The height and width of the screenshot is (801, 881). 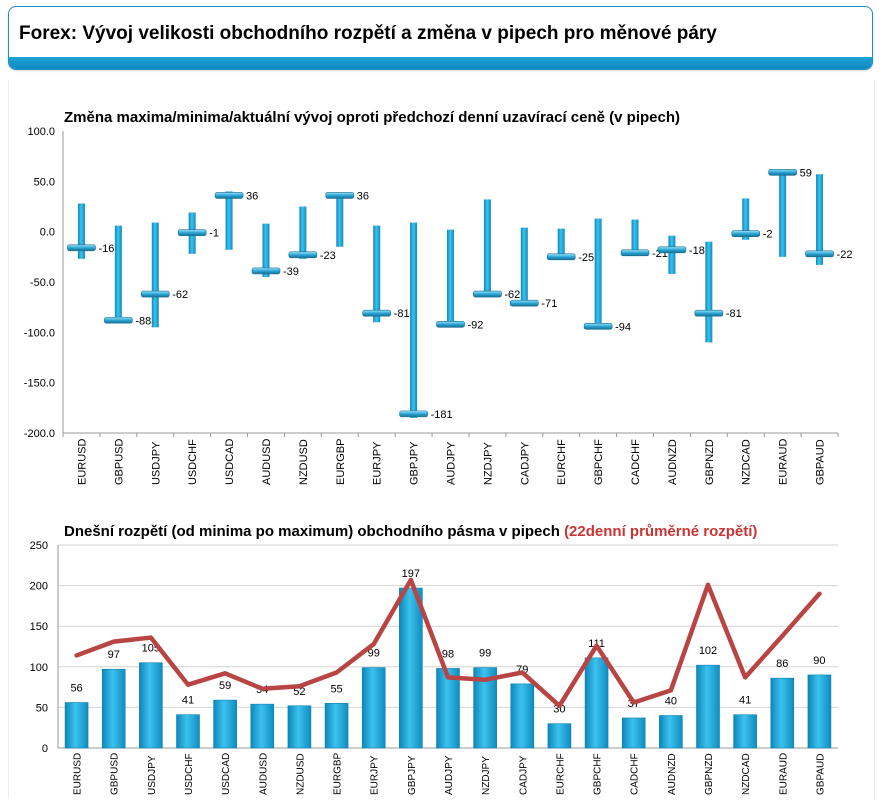 I want to click on chart1-value-label: -25, so click(x=586, y=258).